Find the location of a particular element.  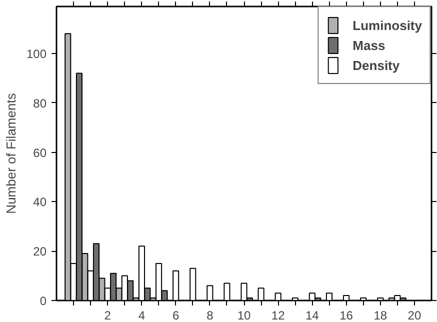

y-tick-label: 60 is located at coordinates (40, 153).